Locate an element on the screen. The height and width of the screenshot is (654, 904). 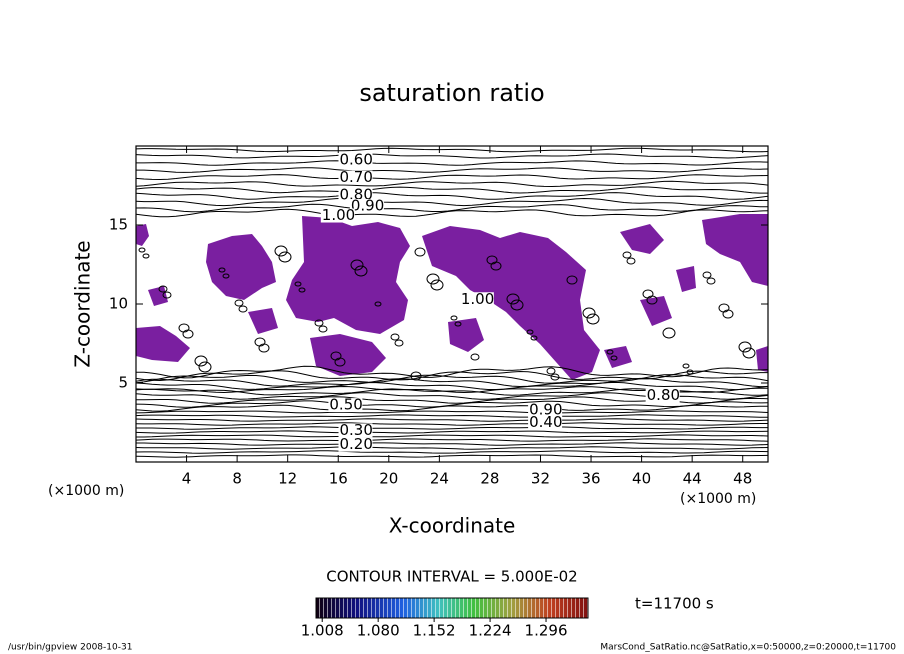
x-tick-label: 8 is located at coordinates (237, 479).